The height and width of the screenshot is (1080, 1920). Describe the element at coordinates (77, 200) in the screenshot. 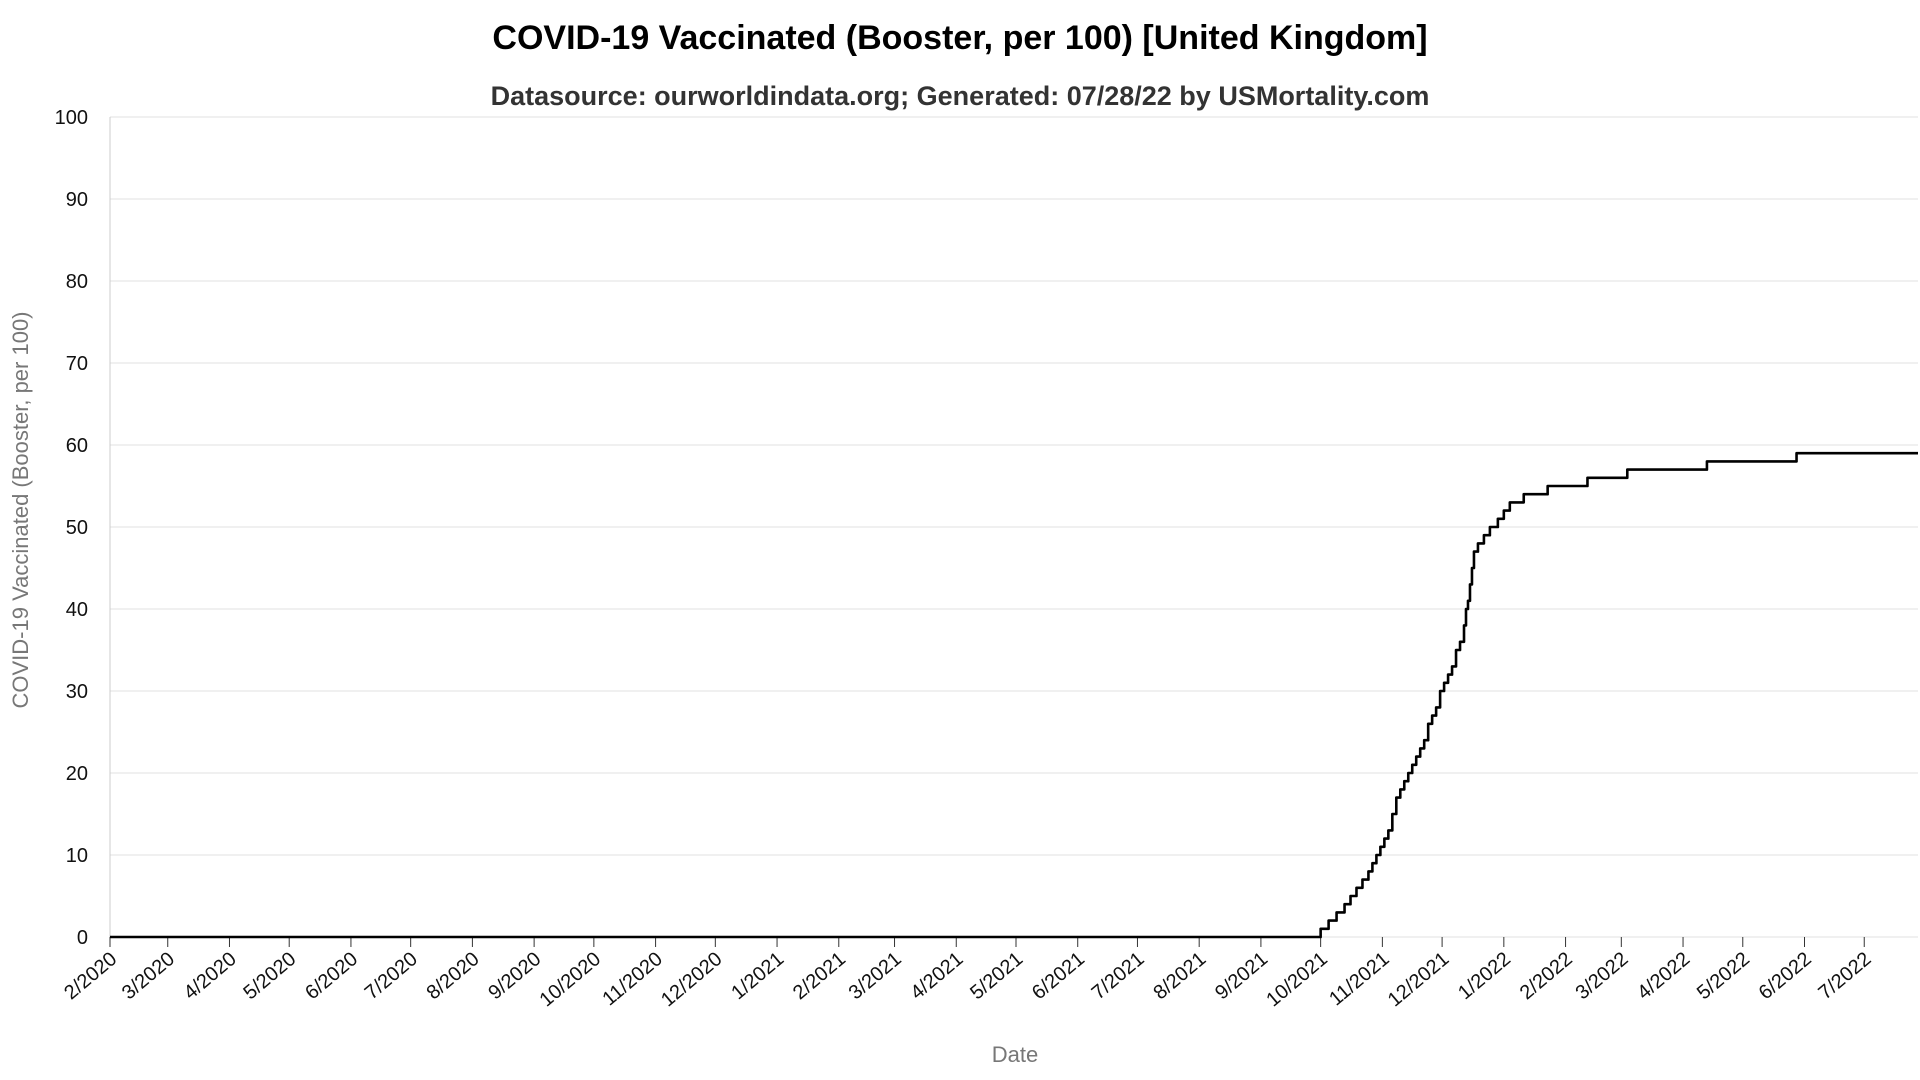

I see `y-tick-label: 90` at that location.